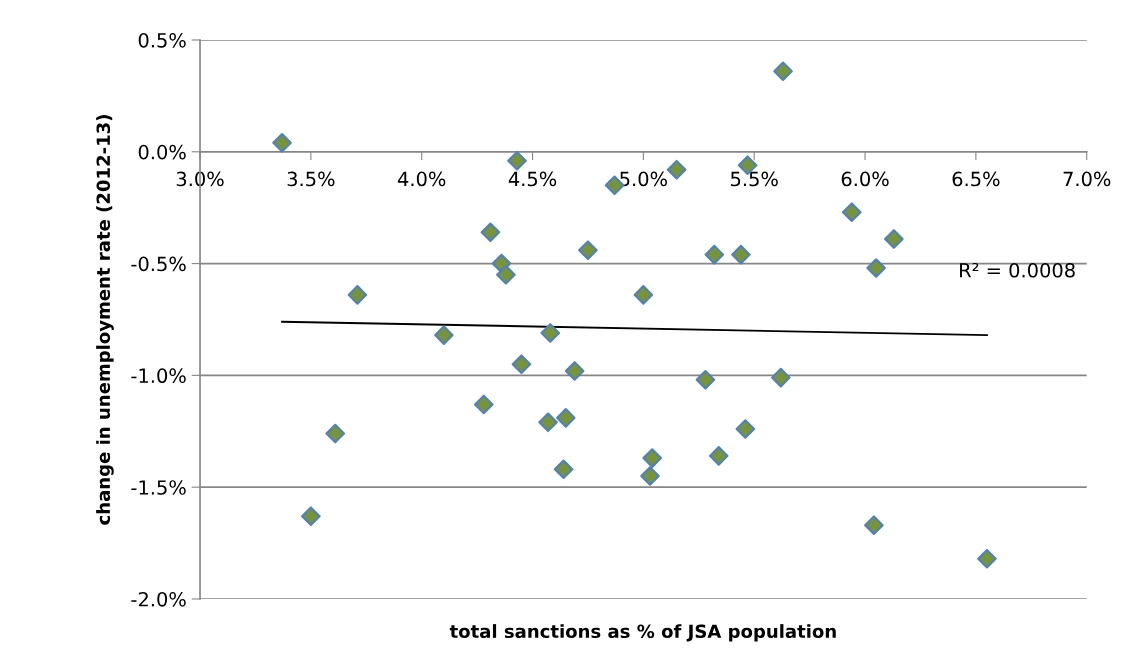 The height and width of the screenshot is (662, 1132). Describe the element at coordinates (158, 599) in the screenshot. I see `y-tick-label: -2.0%` at that location.